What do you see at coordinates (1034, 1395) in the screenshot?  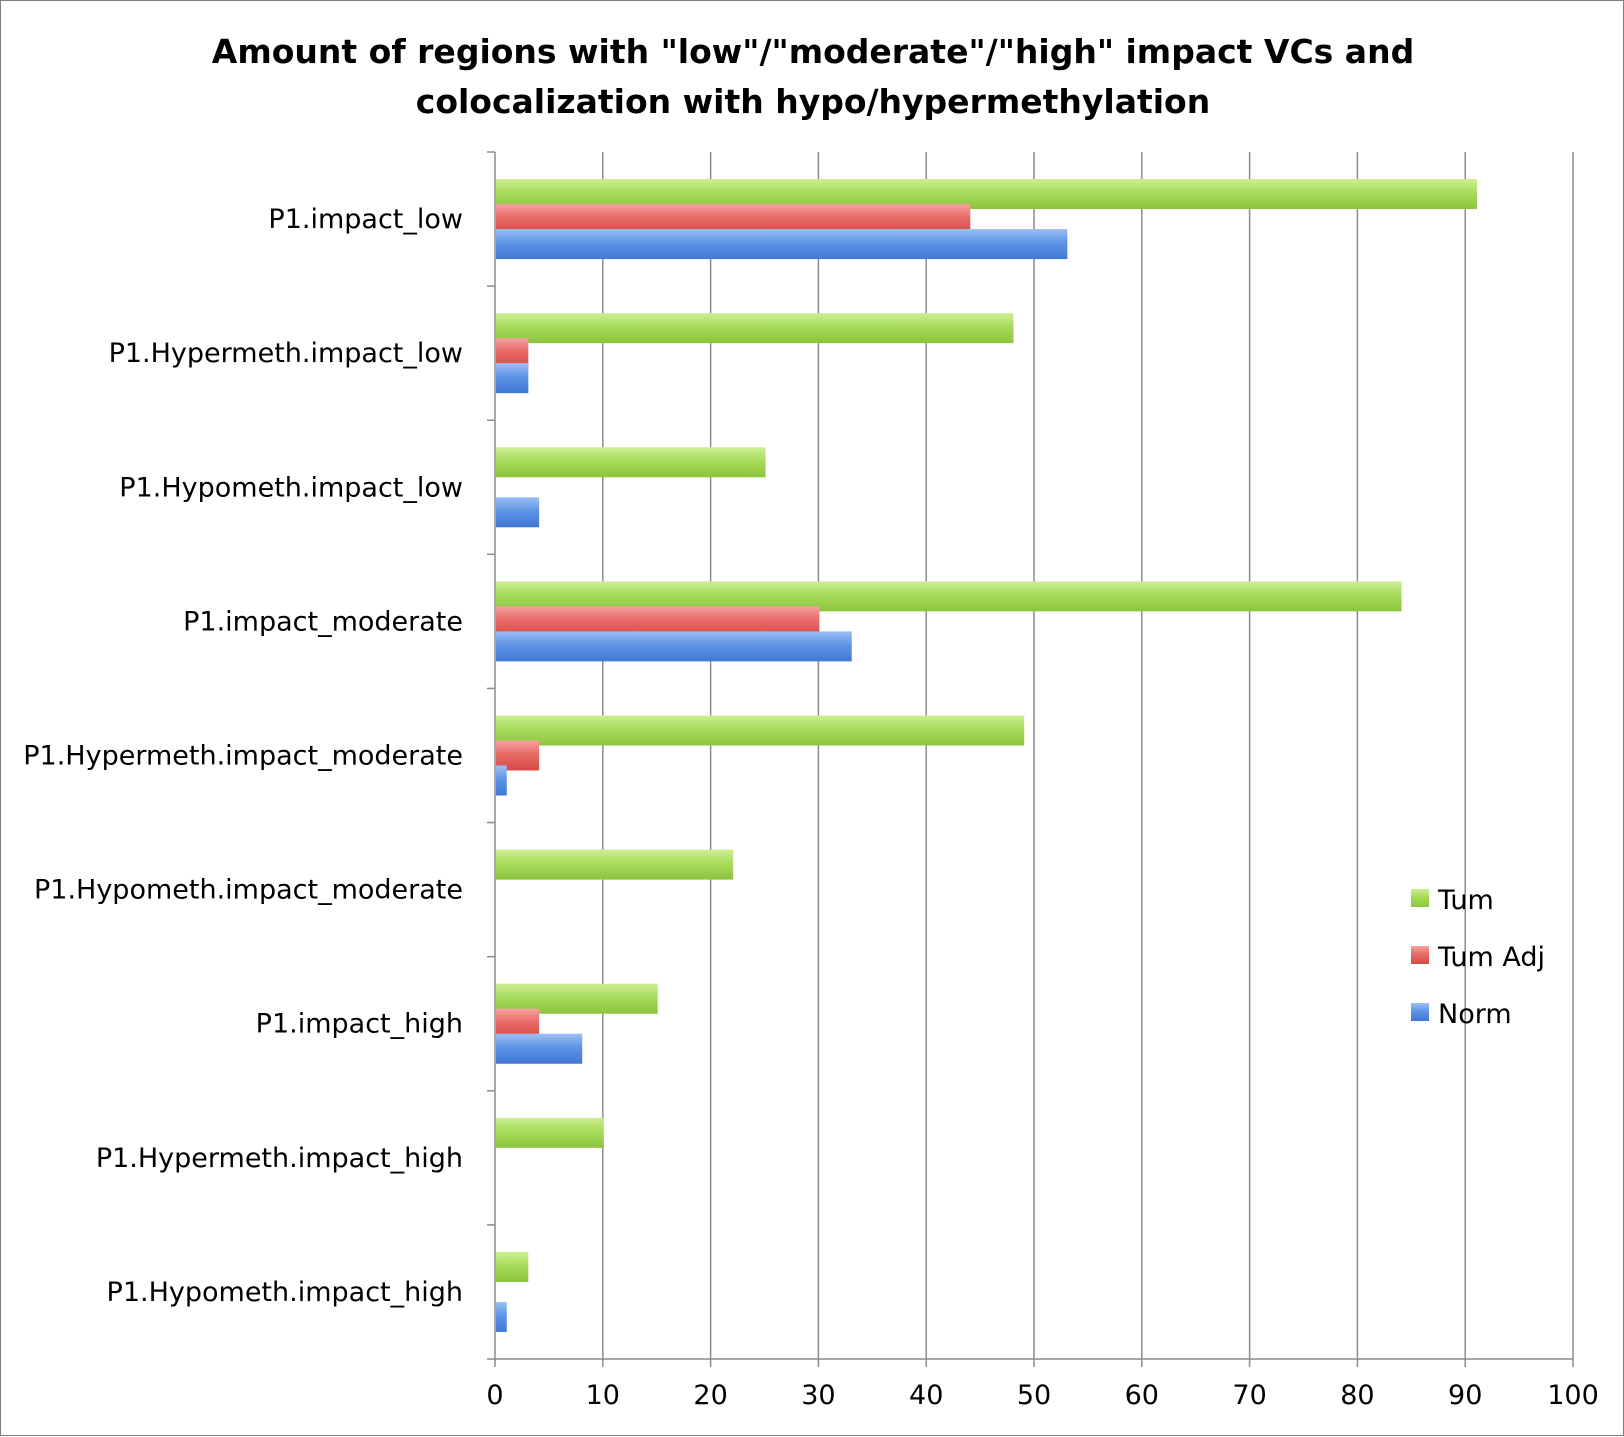 I see `x-tick-label: 50` at bounding box center [1034, 1395].